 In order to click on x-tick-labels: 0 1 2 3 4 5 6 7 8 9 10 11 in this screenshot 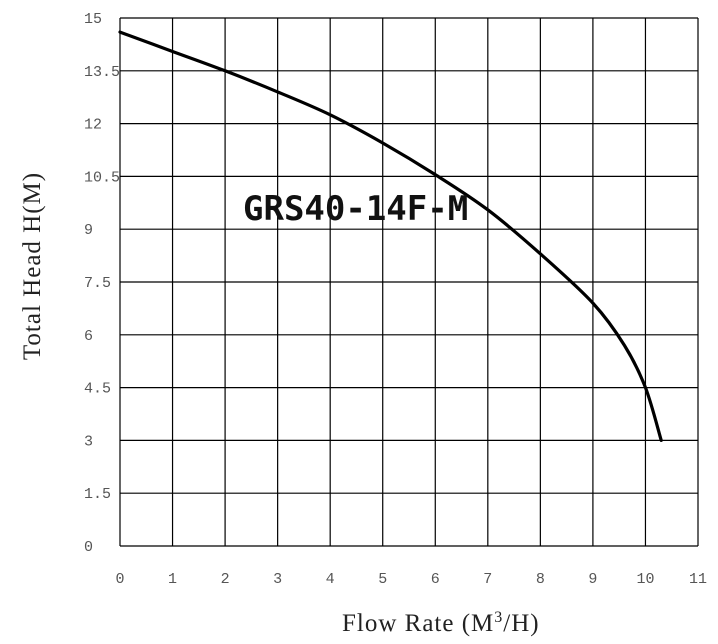, I will do `click(411, 579)`.